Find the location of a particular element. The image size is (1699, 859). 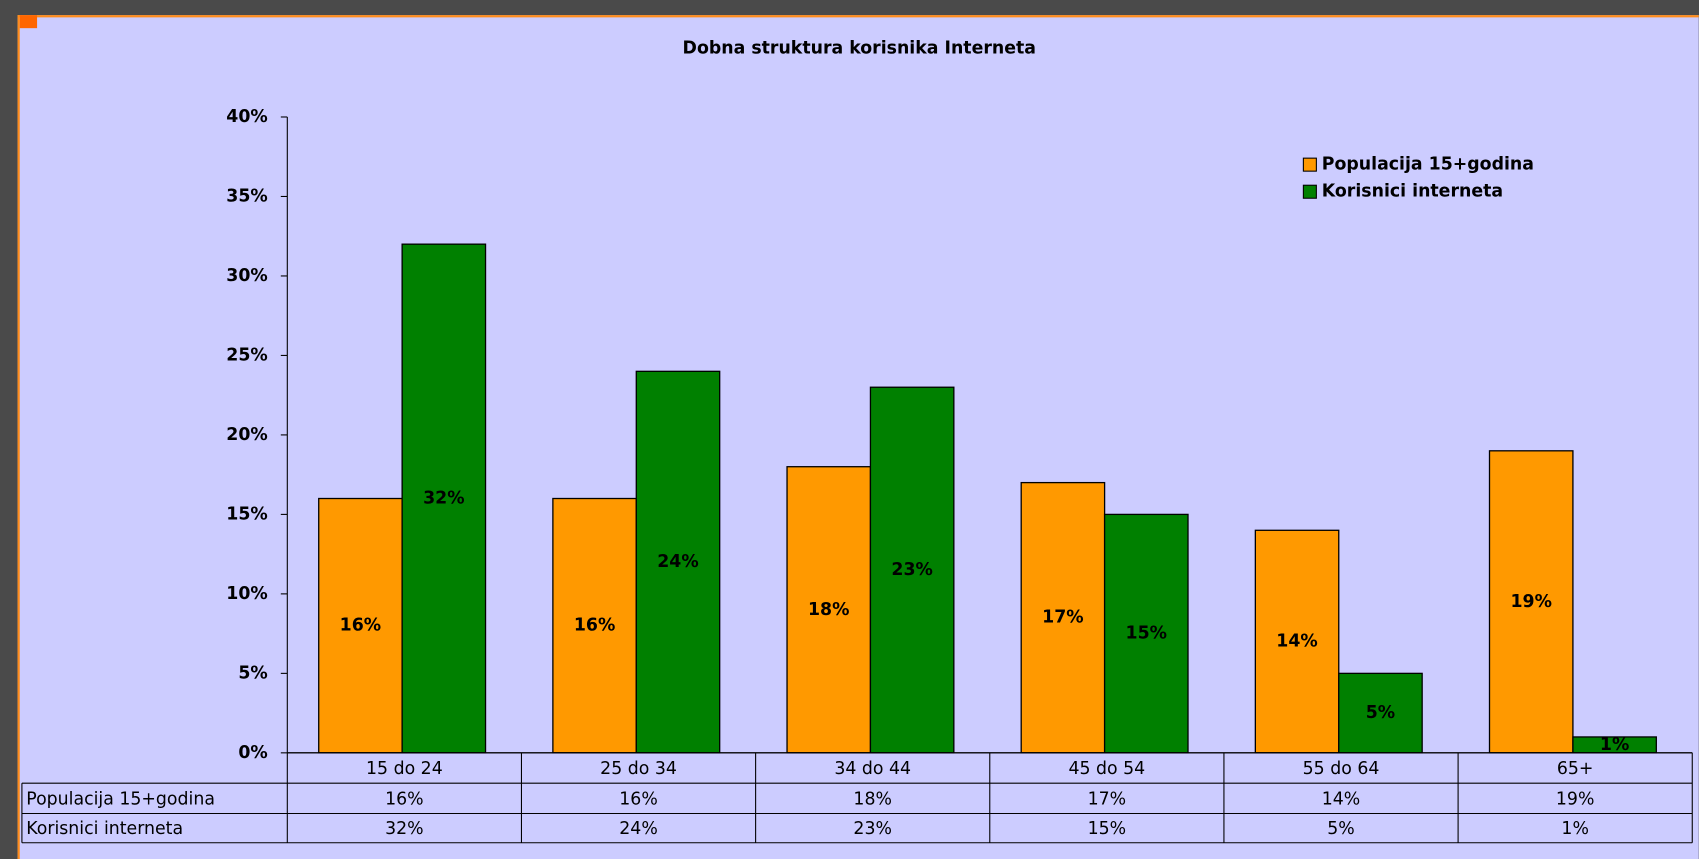

value-label: 5% is located at coordinates (1380, 713).